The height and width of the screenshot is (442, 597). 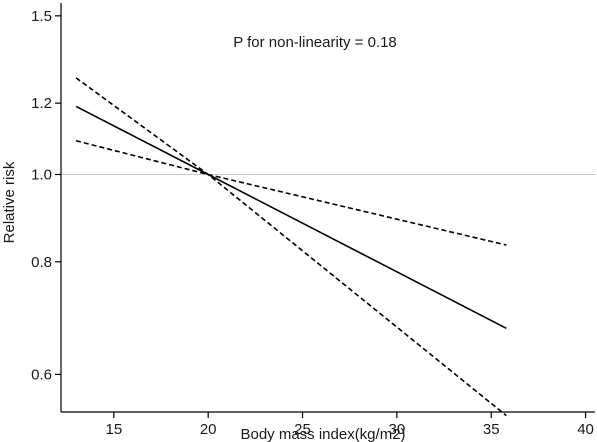 I want to click on x-tick-label: 25, so click(x=302, y=429).